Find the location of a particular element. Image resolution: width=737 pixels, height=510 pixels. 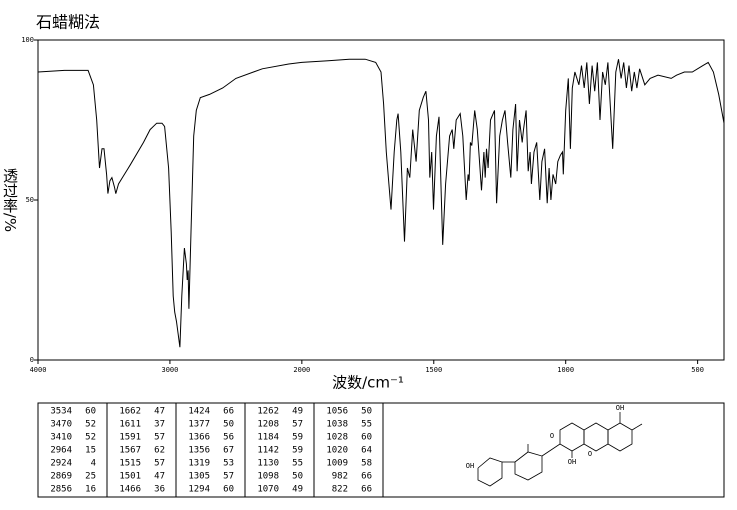

peak-wavenumber: 1262 is located at coordinates (268, 412).